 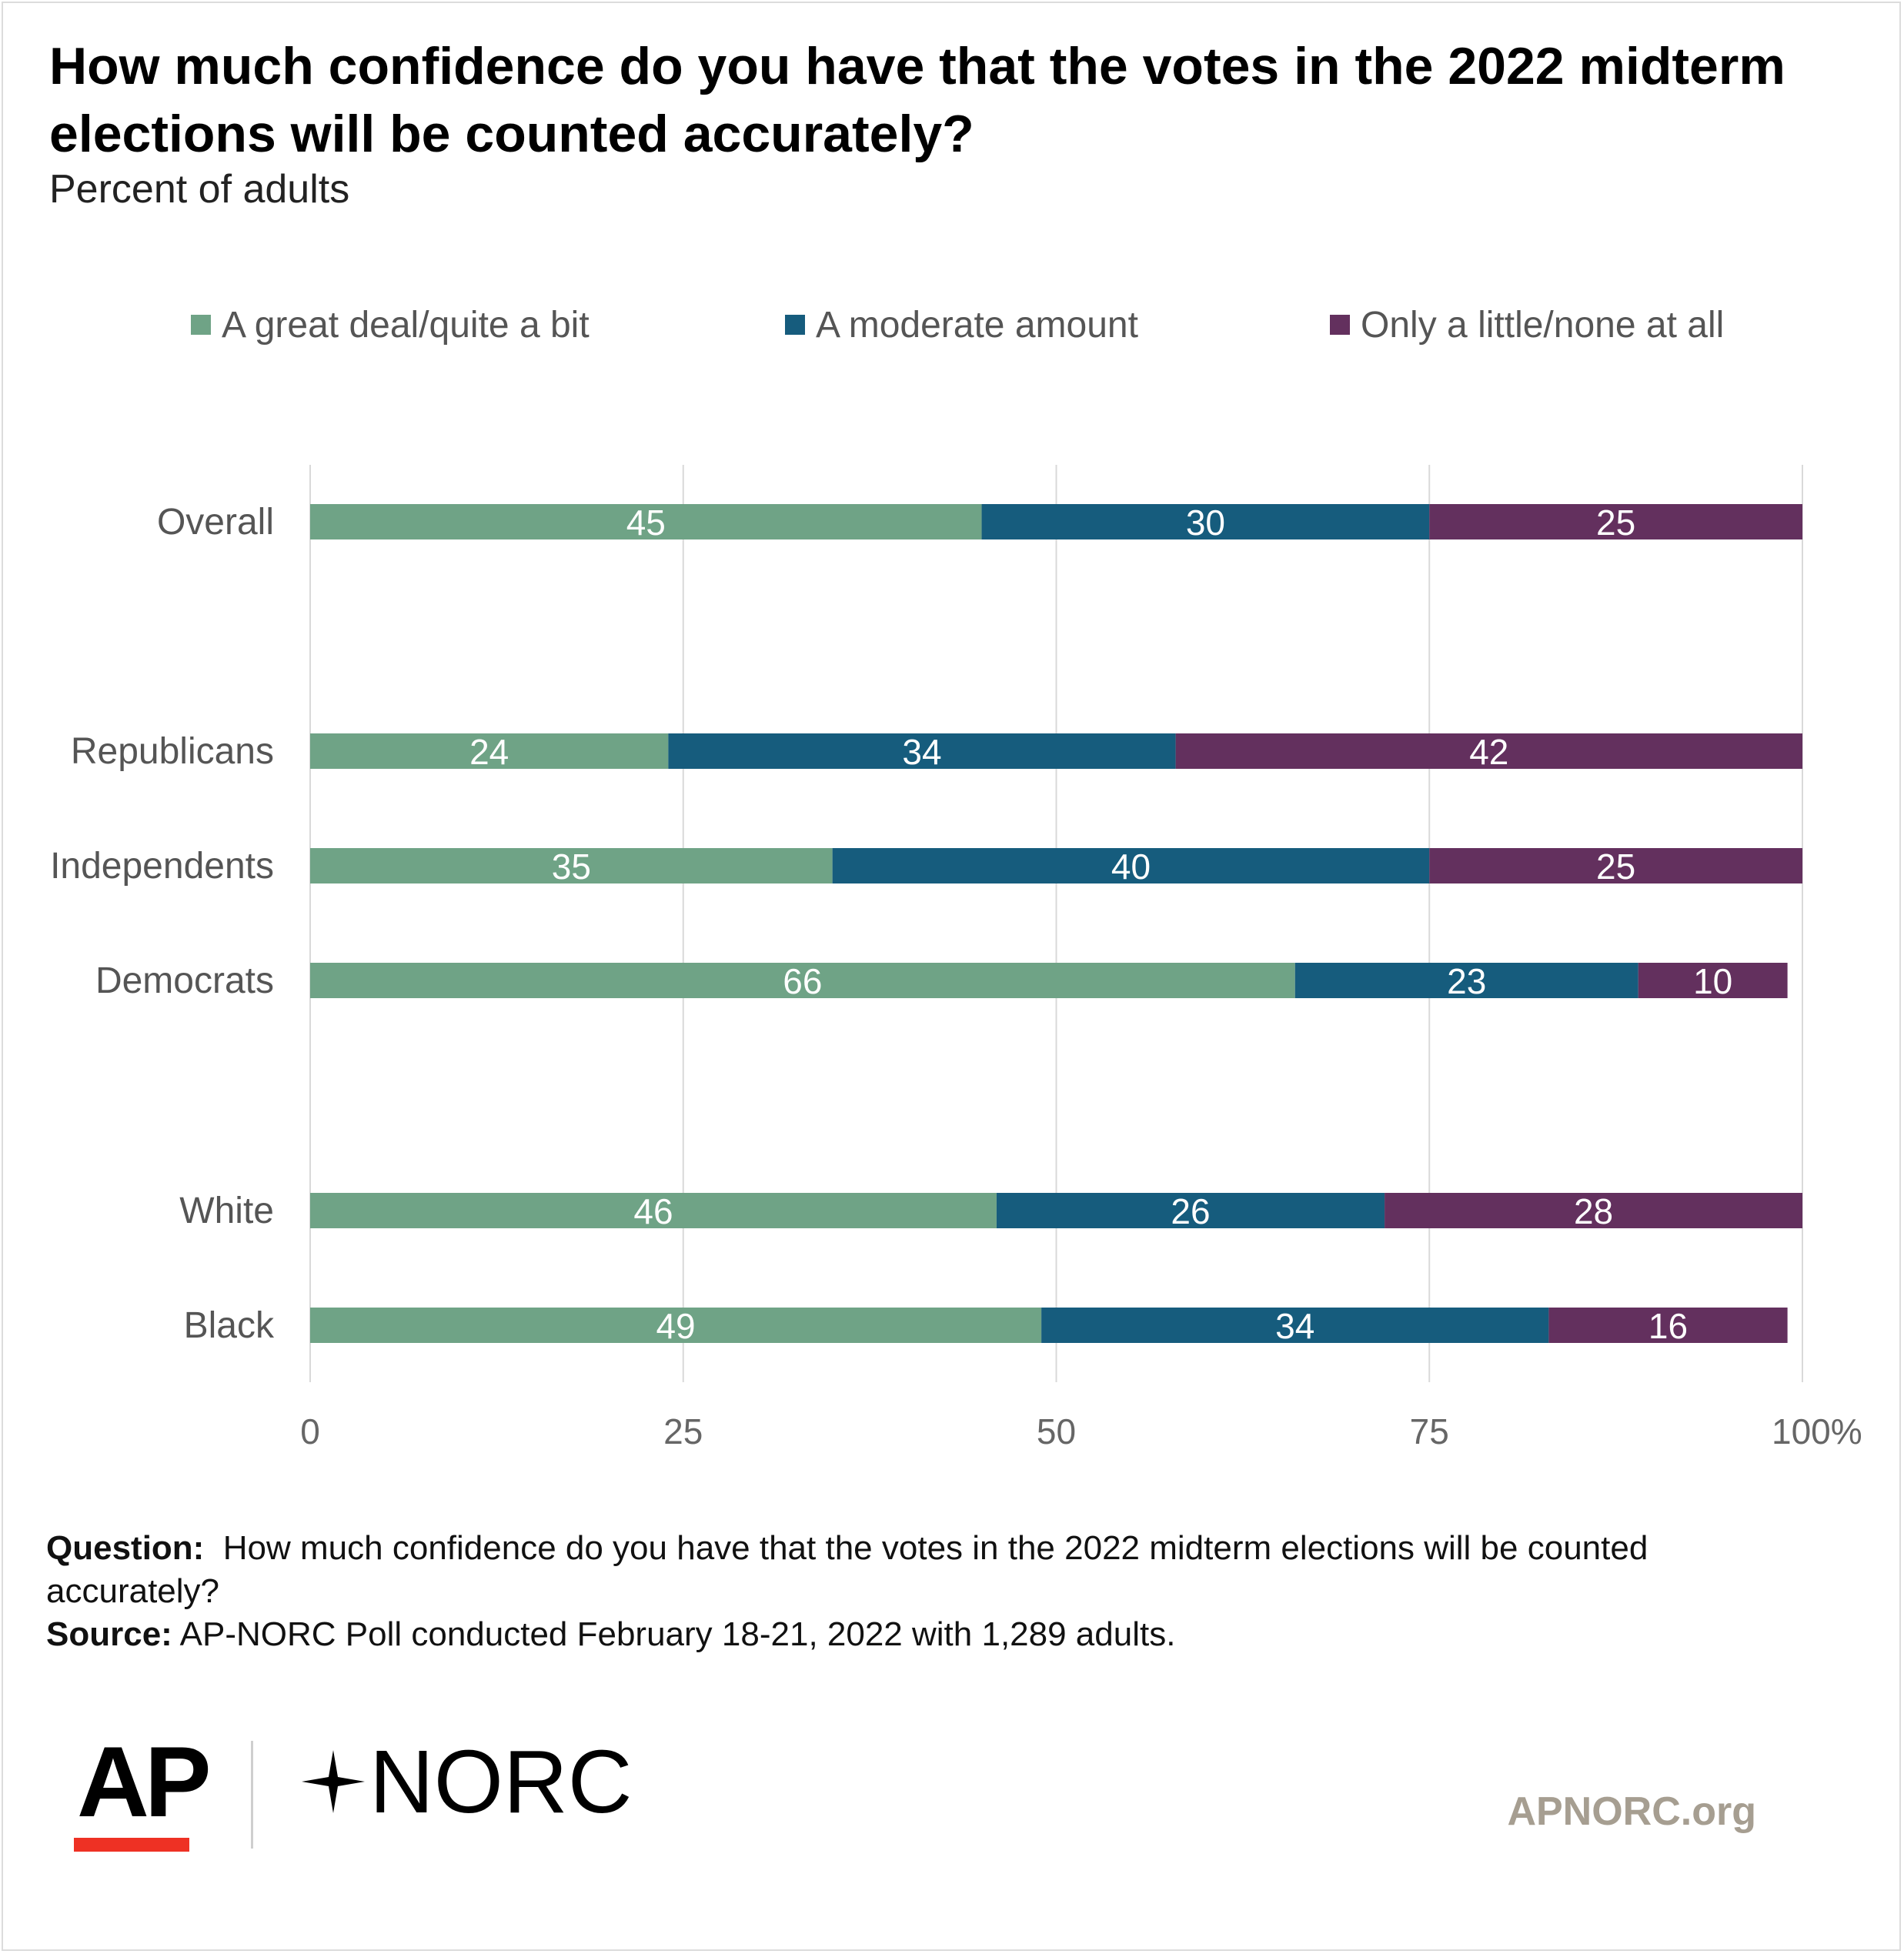 I want to click on data-label: 42, so click(x=1488, y=752).